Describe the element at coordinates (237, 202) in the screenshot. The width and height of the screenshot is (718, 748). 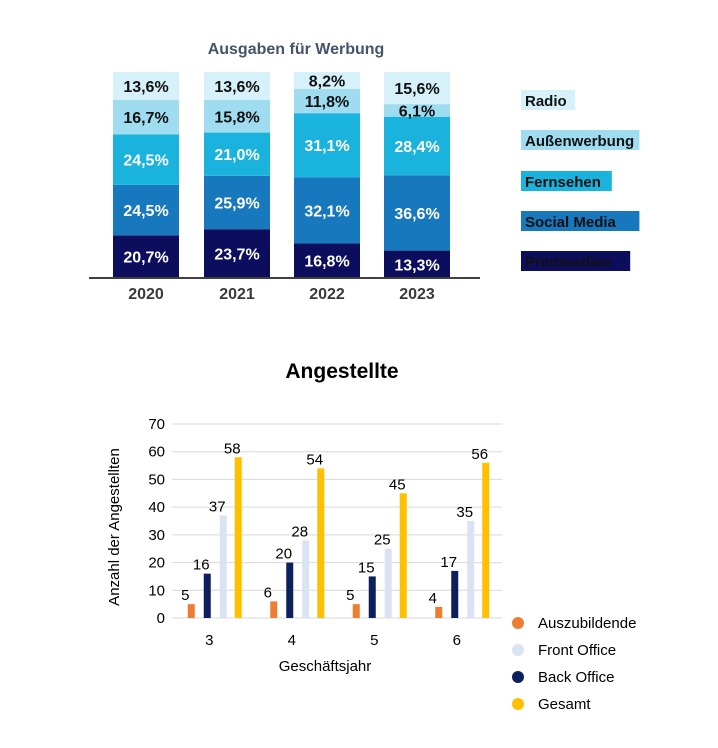
I see `bar-social-media-2021` at that location.